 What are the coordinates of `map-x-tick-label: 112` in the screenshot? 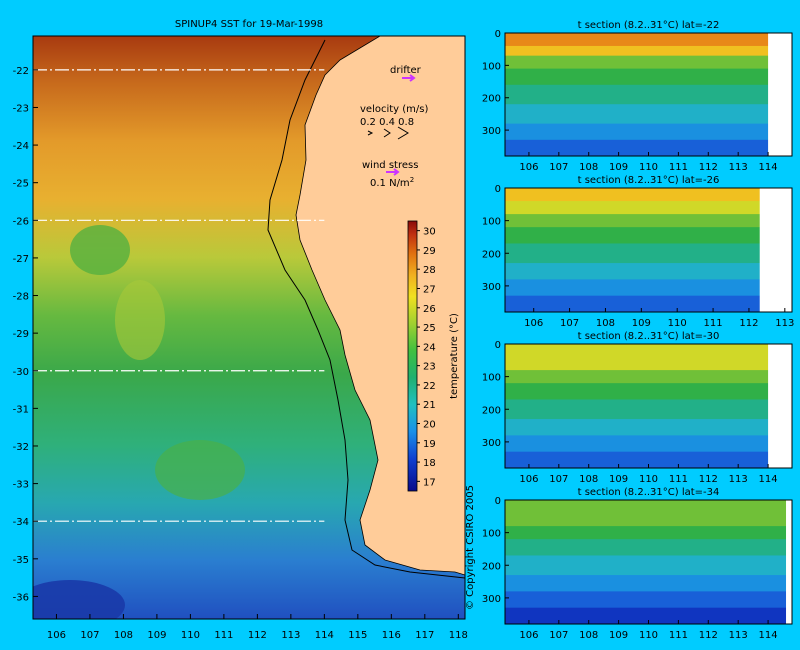 It's located at (257, 635).